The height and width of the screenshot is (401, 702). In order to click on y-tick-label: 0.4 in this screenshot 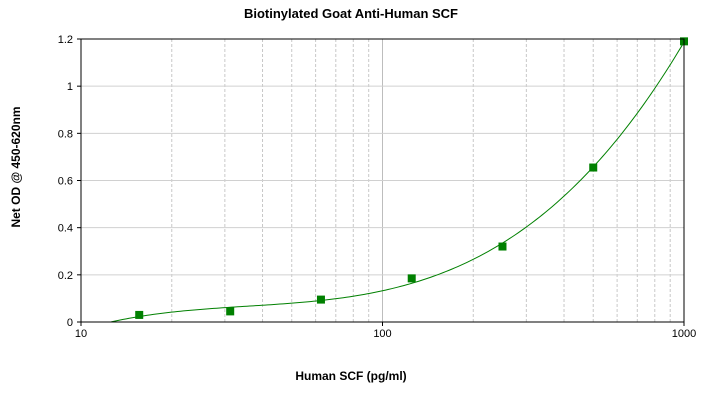, I will do `click(65, 229)`.